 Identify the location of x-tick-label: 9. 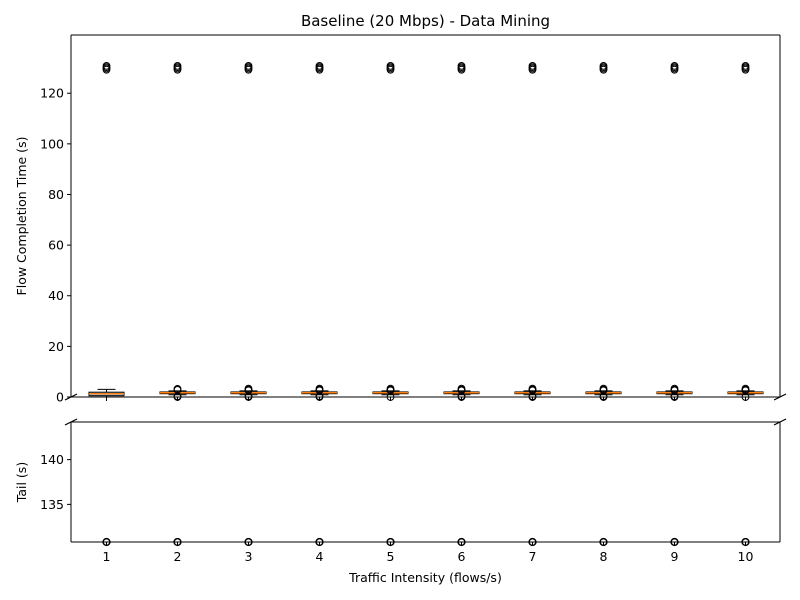
(675, 556).